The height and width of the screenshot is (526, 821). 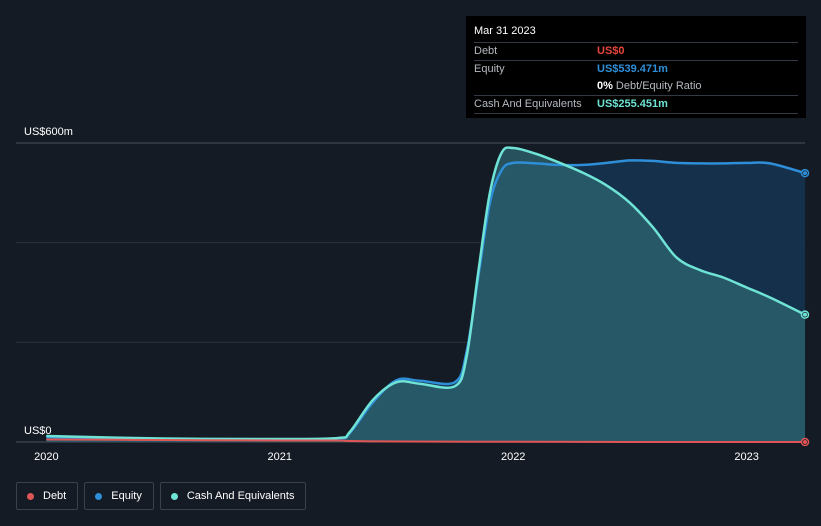 I want to click on legend-cash-dot-icon, so click(x=174, y=496).